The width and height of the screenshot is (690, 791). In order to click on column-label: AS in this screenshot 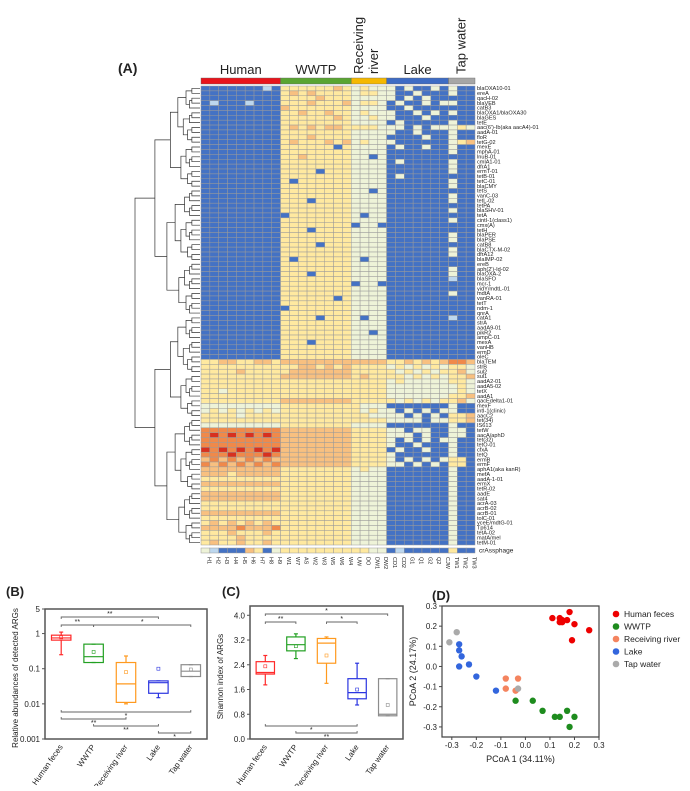, I will do `click(306, 561)`.